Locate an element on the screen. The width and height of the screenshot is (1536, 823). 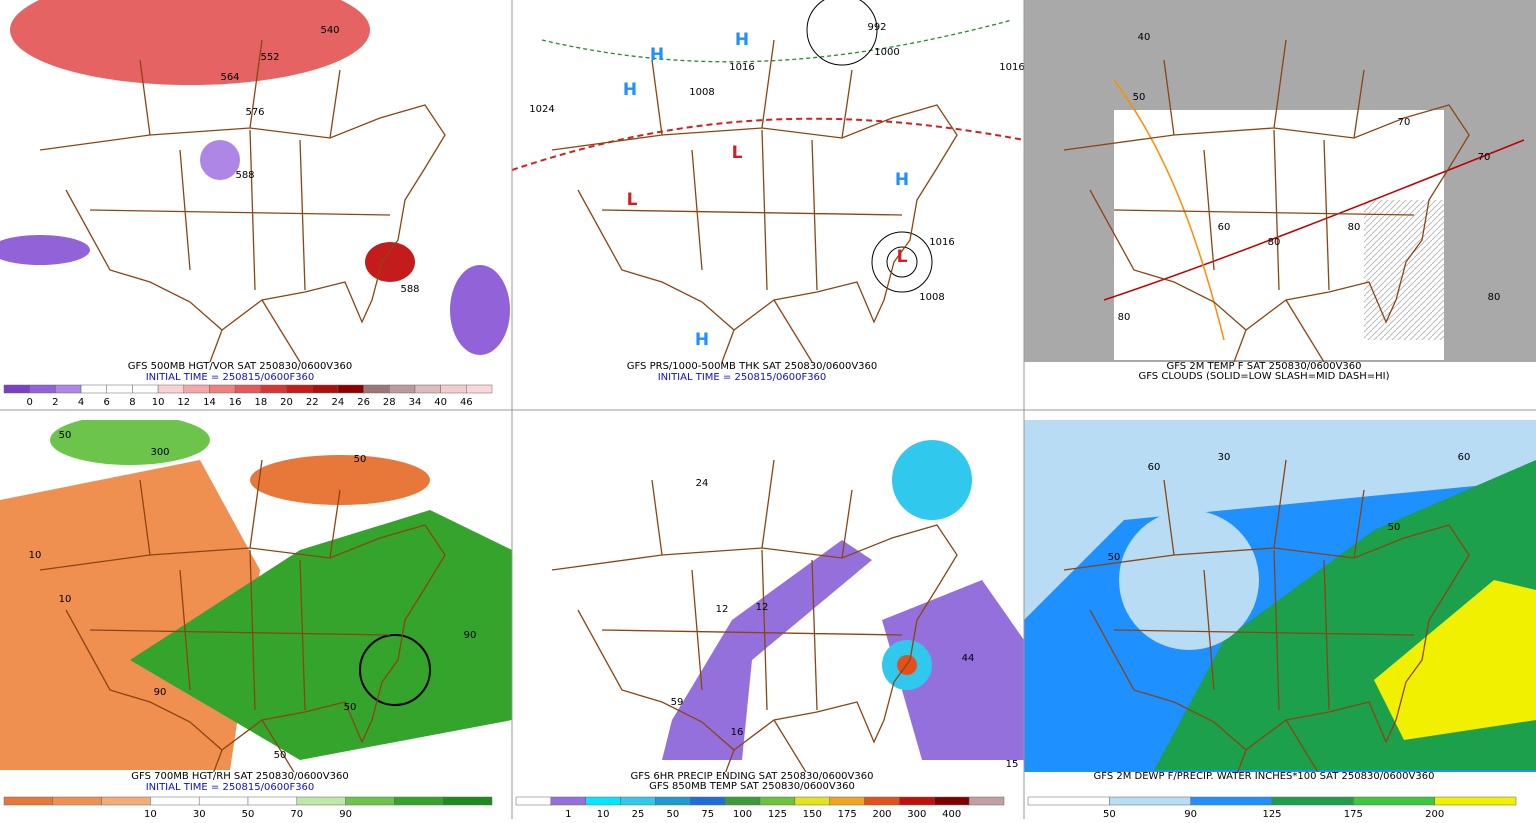
colorbar-label: 28 is located at coordinates (389, 402).